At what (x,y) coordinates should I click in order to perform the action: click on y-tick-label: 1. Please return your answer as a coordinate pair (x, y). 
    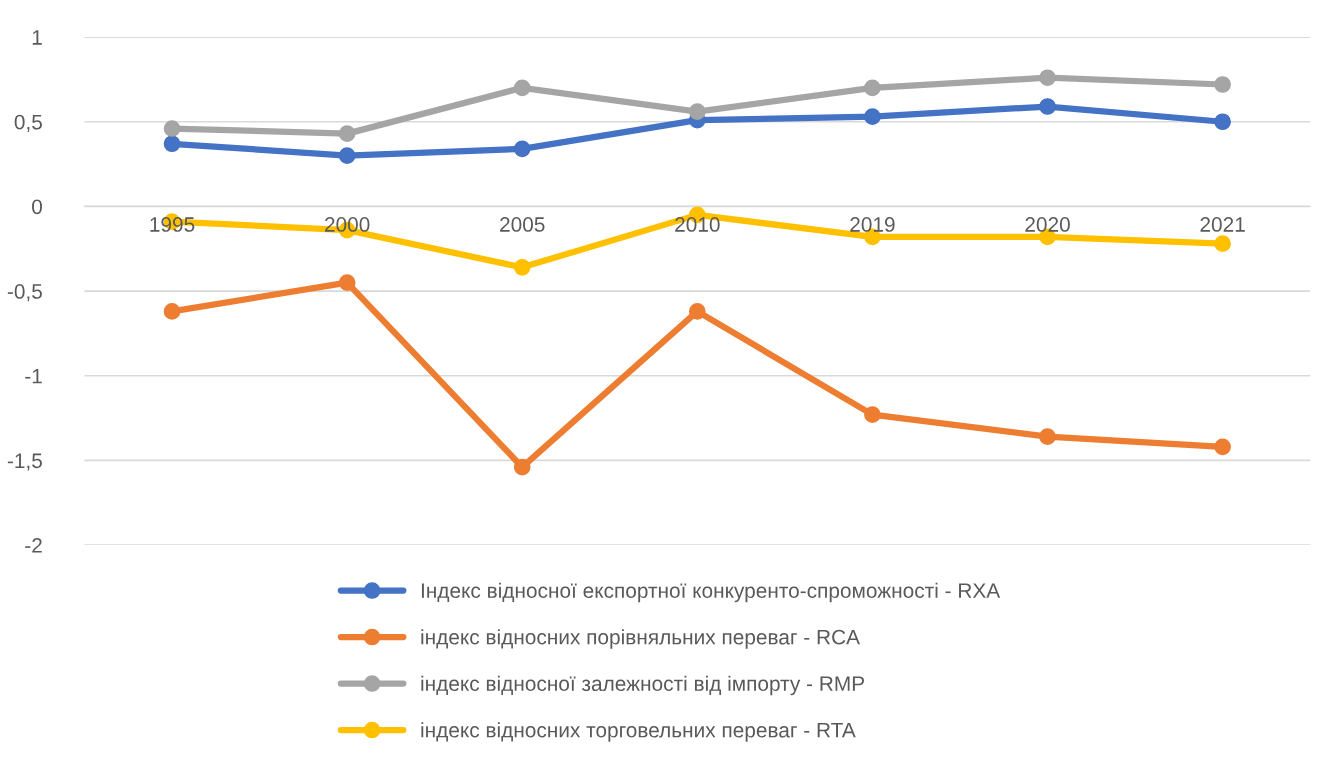
    Looking at the image, I should click on (37, 37).